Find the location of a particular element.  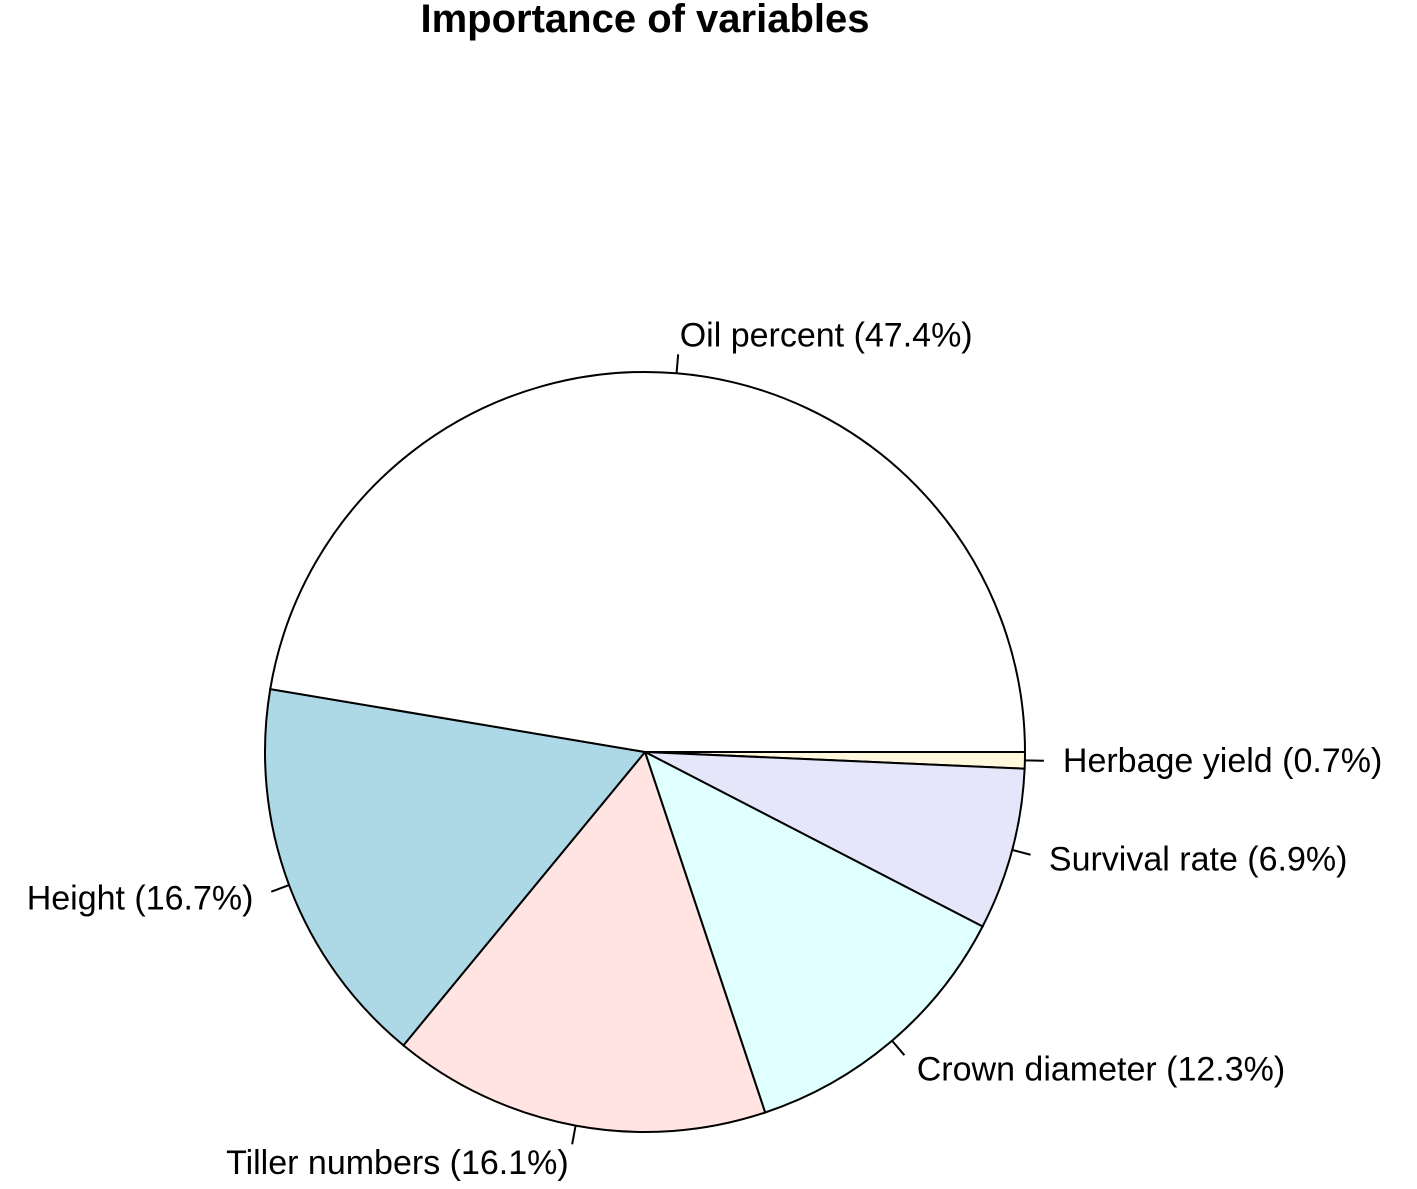

slice-label-herbage-yield: Herbage yield (0.7%) is located at coordinates (1222, 761).